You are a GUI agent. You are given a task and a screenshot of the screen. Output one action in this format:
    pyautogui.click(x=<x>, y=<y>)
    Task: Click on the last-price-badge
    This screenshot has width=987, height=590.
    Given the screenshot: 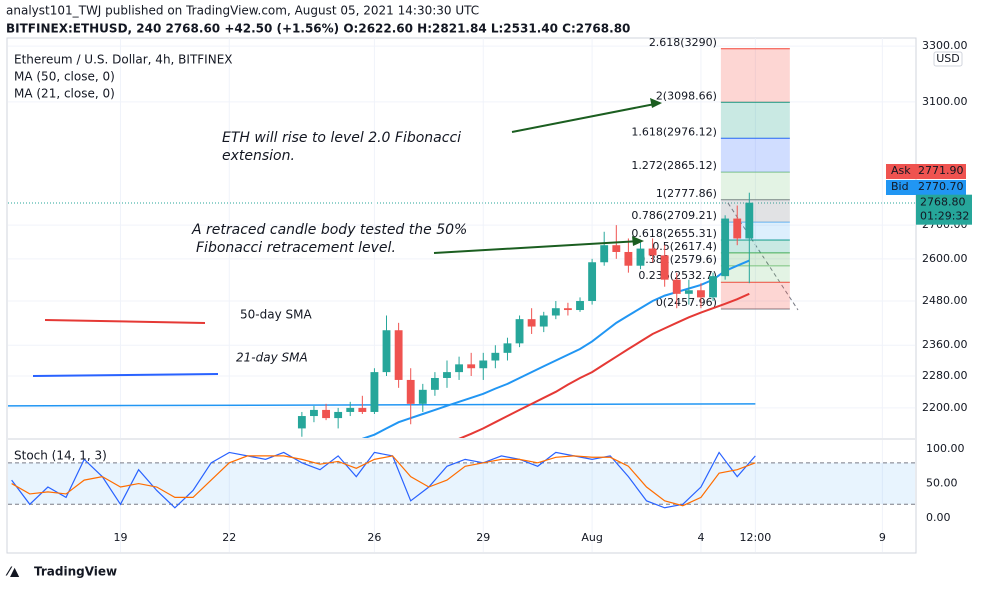 What is the action you would take?
    pyautogui.click(x=944, y=209)
    